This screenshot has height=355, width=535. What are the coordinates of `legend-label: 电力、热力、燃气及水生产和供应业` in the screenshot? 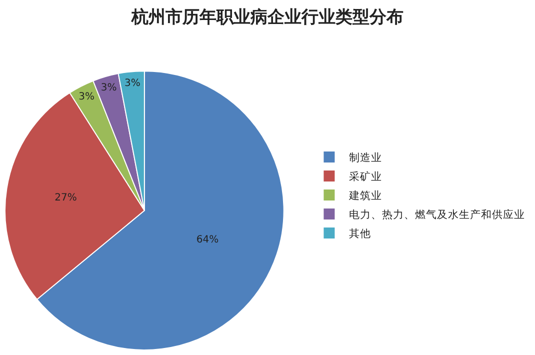 It's located at (437, 215).